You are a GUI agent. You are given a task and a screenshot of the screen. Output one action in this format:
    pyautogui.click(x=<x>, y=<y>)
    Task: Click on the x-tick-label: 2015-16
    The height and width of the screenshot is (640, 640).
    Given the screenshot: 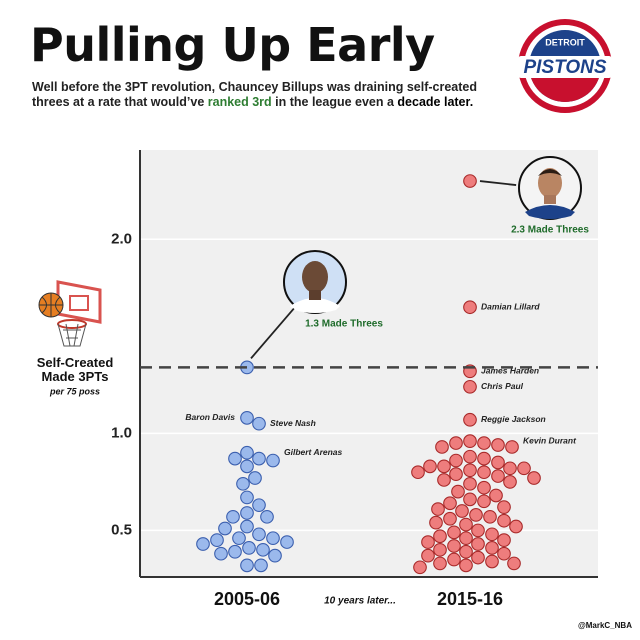 What is the action you would take?
    pyautogui.click(x=470, y=599)
    